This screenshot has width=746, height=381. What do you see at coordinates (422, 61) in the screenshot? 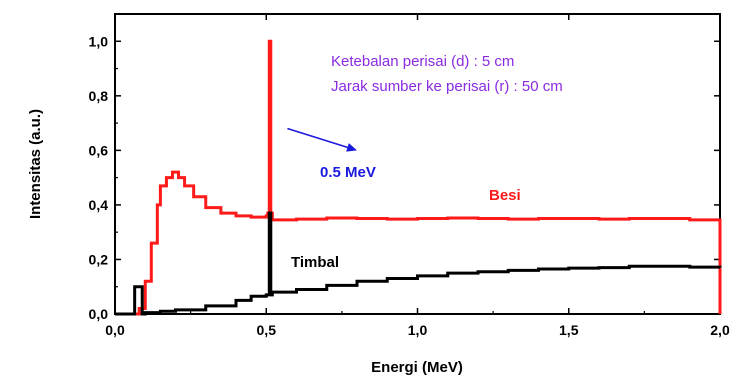
I see `annotation-thickness: Ketebalan perisai (d) : 5 cm` at bounding box center [422, 61].